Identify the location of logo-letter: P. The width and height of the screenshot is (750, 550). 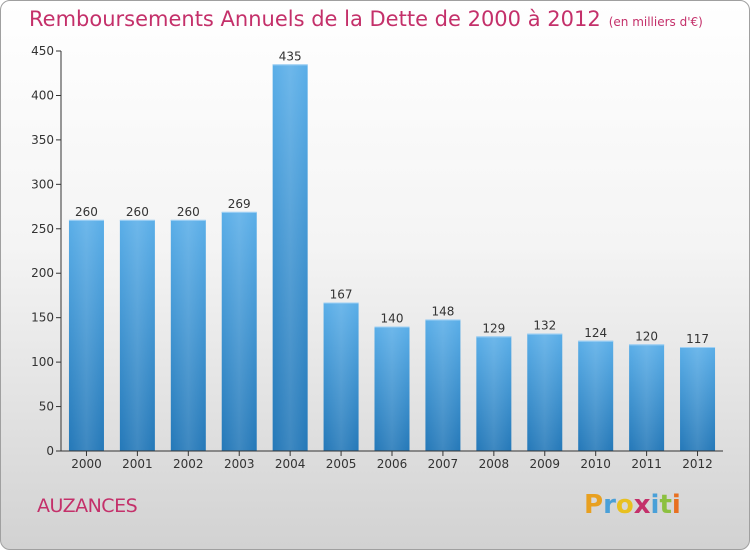
(594, 505).